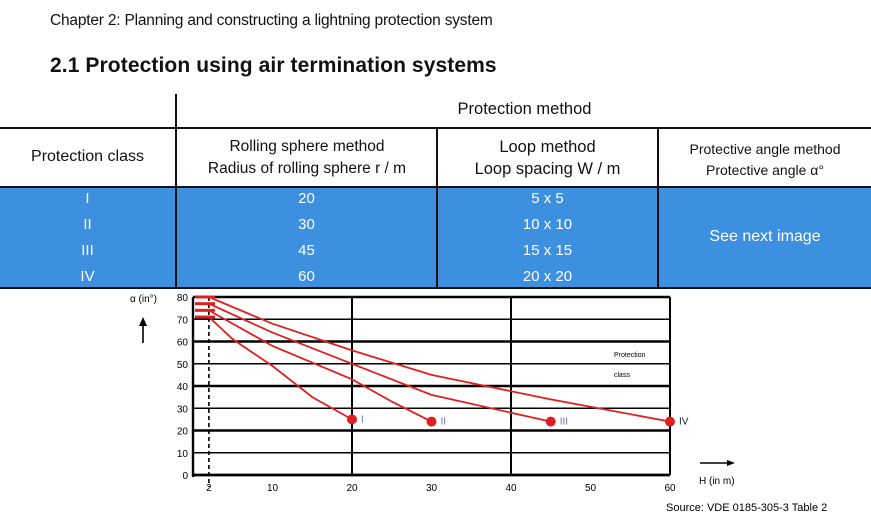 The height and width of the screenshot is (525, 871). What do you see at coordinates (684, 422) in the screenshot?
I see `series-label: IV` at bounding box center [684, 422].